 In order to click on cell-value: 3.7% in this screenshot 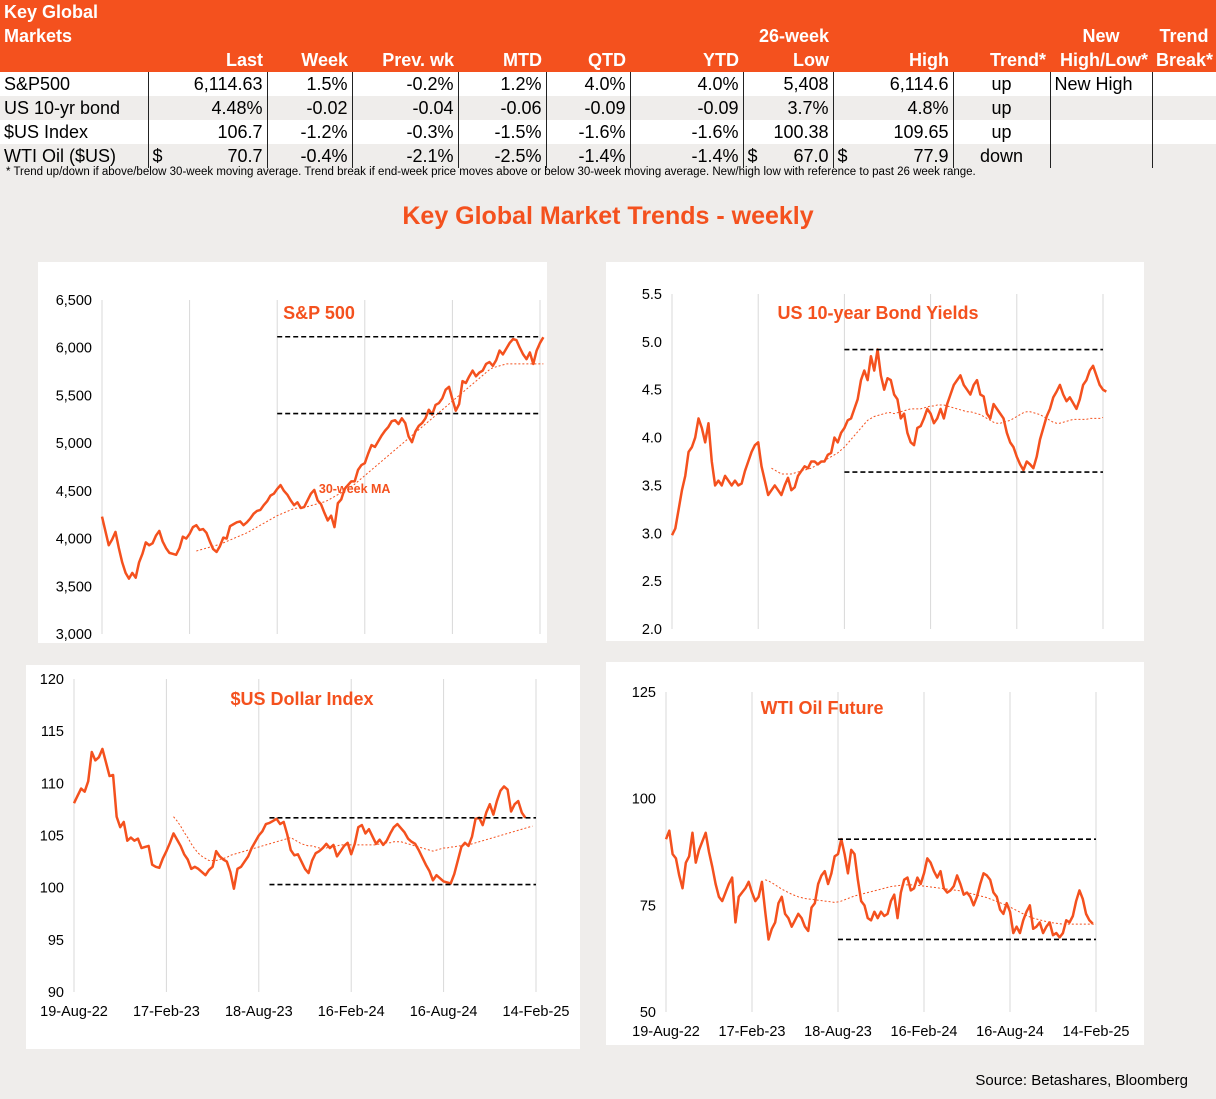, I will do `click(808, 108)`.